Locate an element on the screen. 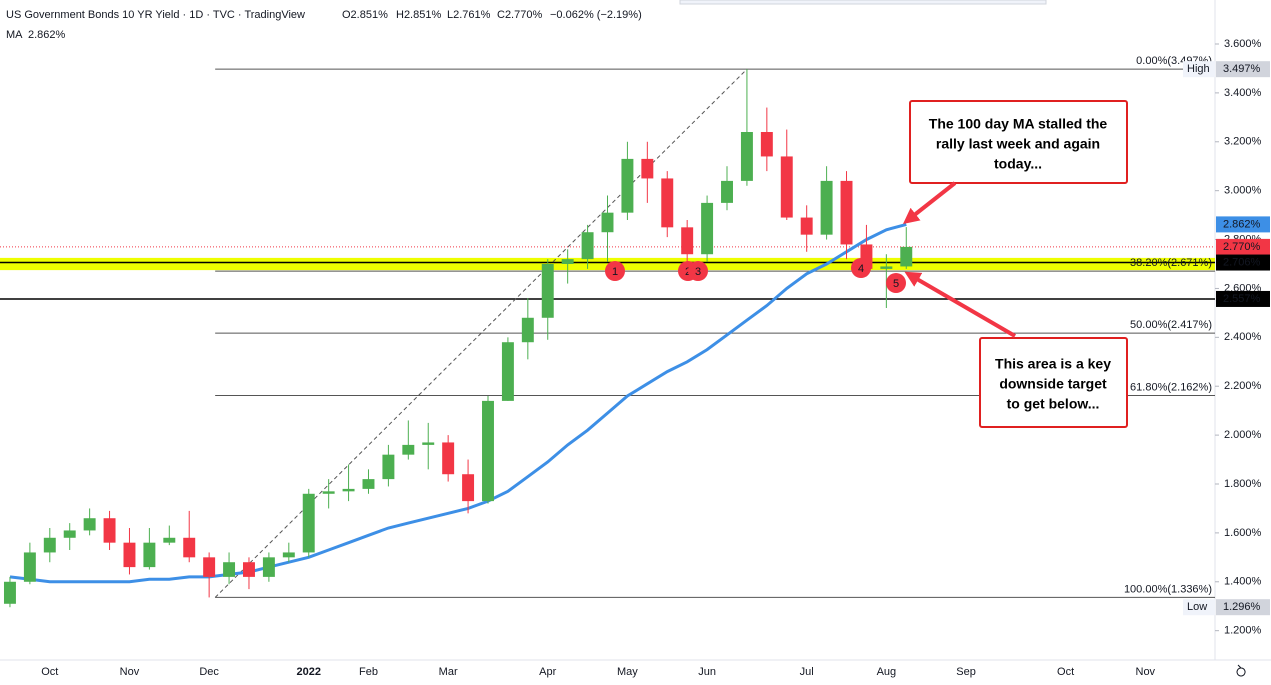 The width and height of the screenshot is (1271, 685). y-tick-label: 1.200% is located at coordinates (1243, 631).